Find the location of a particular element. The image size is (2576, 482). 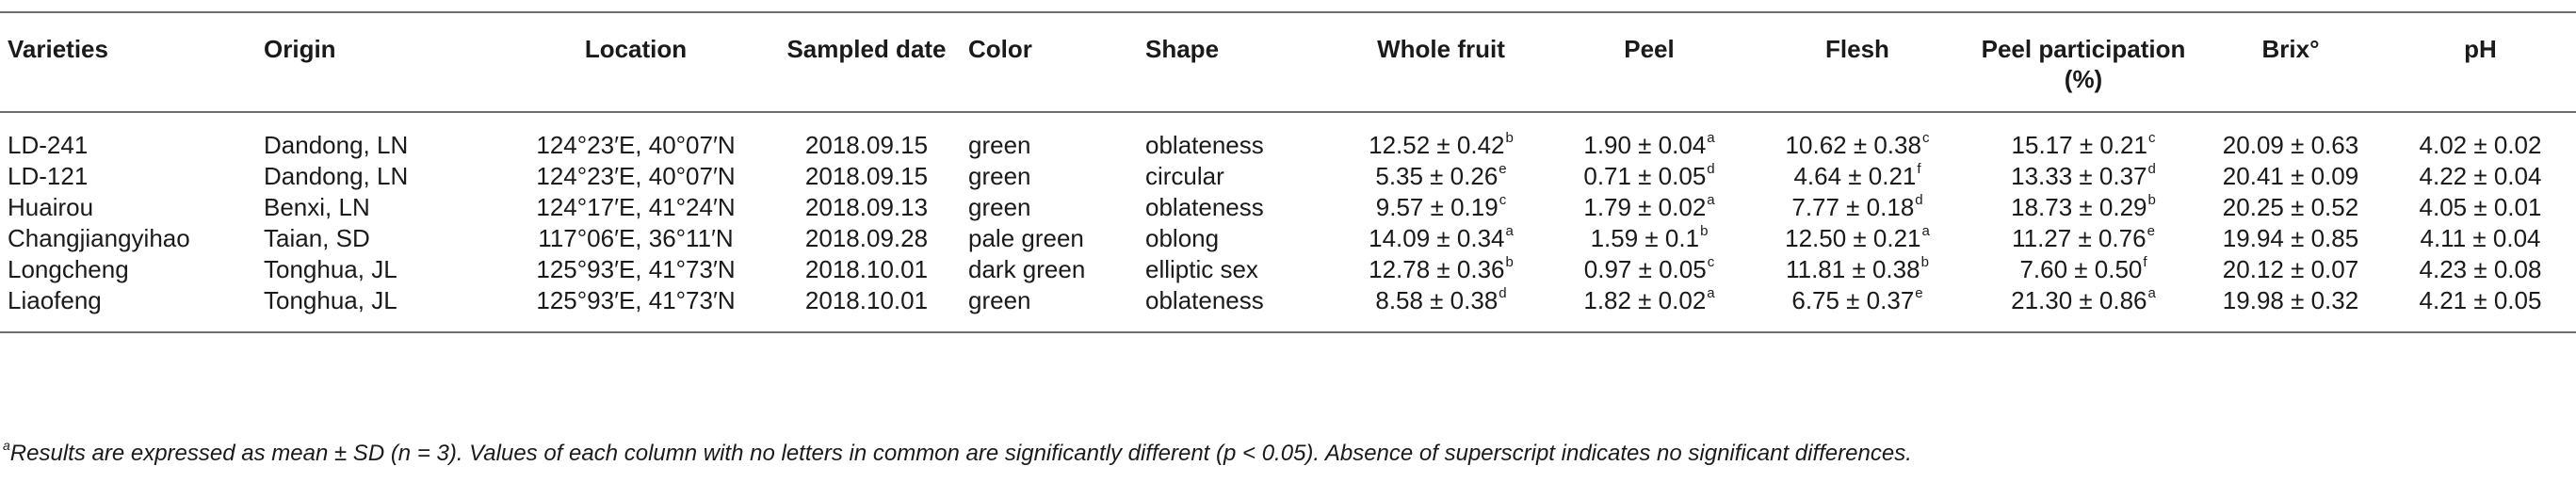

cell-flesh: 7.77 ± 0.18d is located at coordinates (1857, 207).